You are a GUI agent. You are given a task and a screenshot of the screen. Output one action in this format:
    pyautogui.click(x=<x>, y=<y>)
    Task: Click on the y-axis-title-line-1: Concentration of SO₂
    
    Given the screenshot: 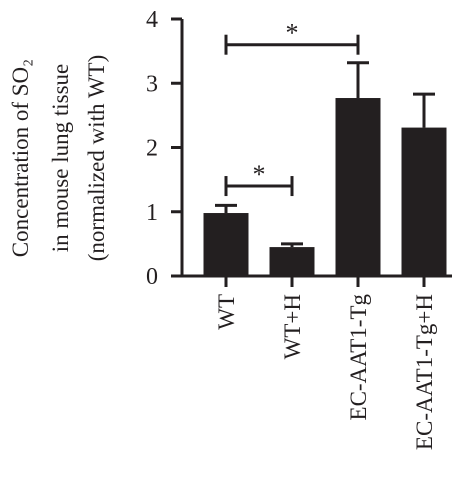 What is the action you would take?
    pyautogui.click(x=20, y=158)
    